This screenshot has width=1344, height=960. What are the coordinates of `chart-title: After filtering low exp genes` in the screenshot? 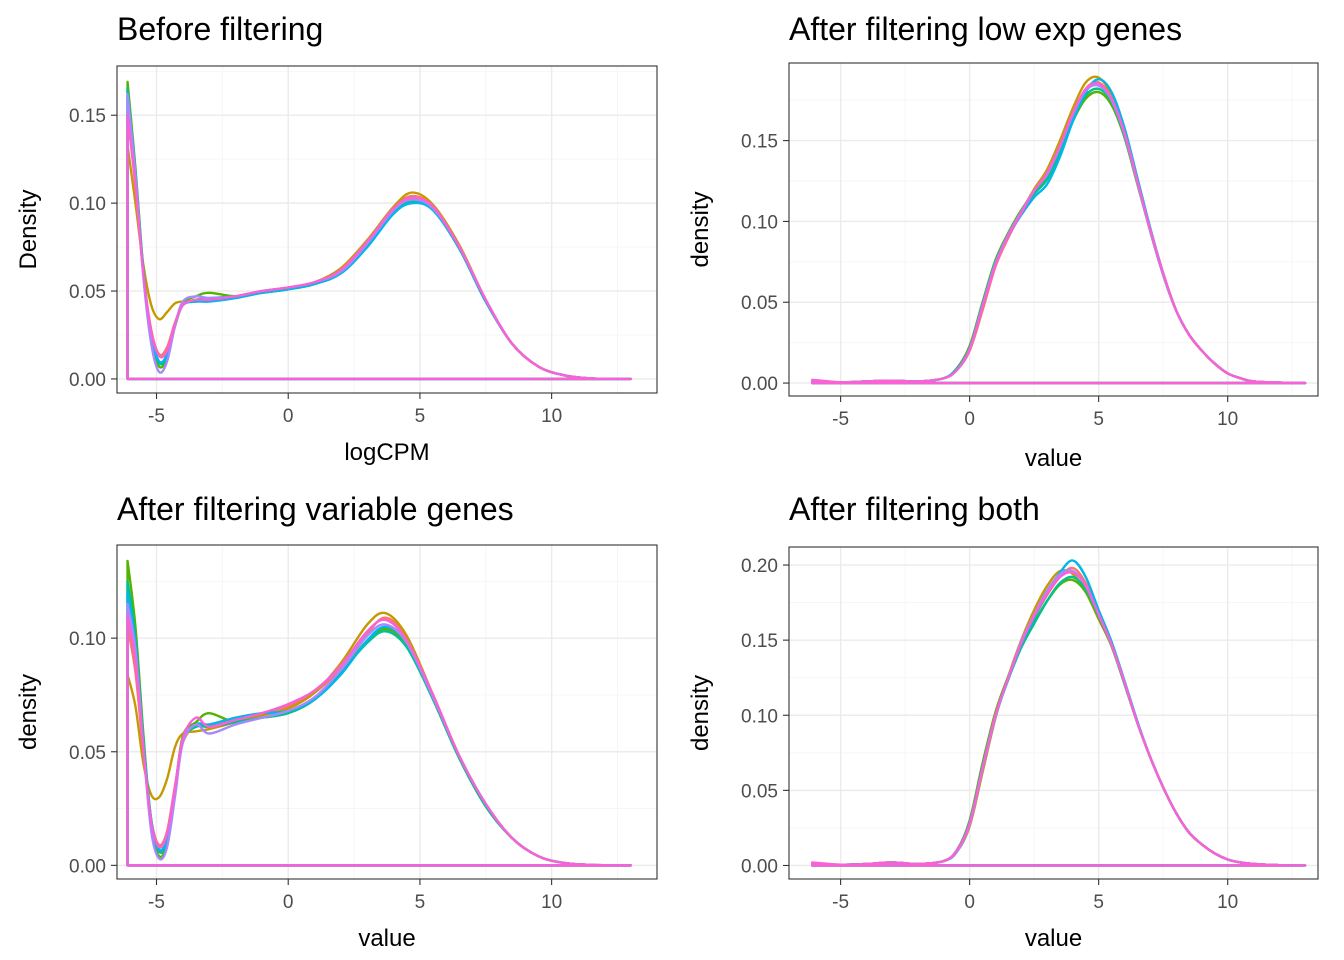 It's located at (985, 29).